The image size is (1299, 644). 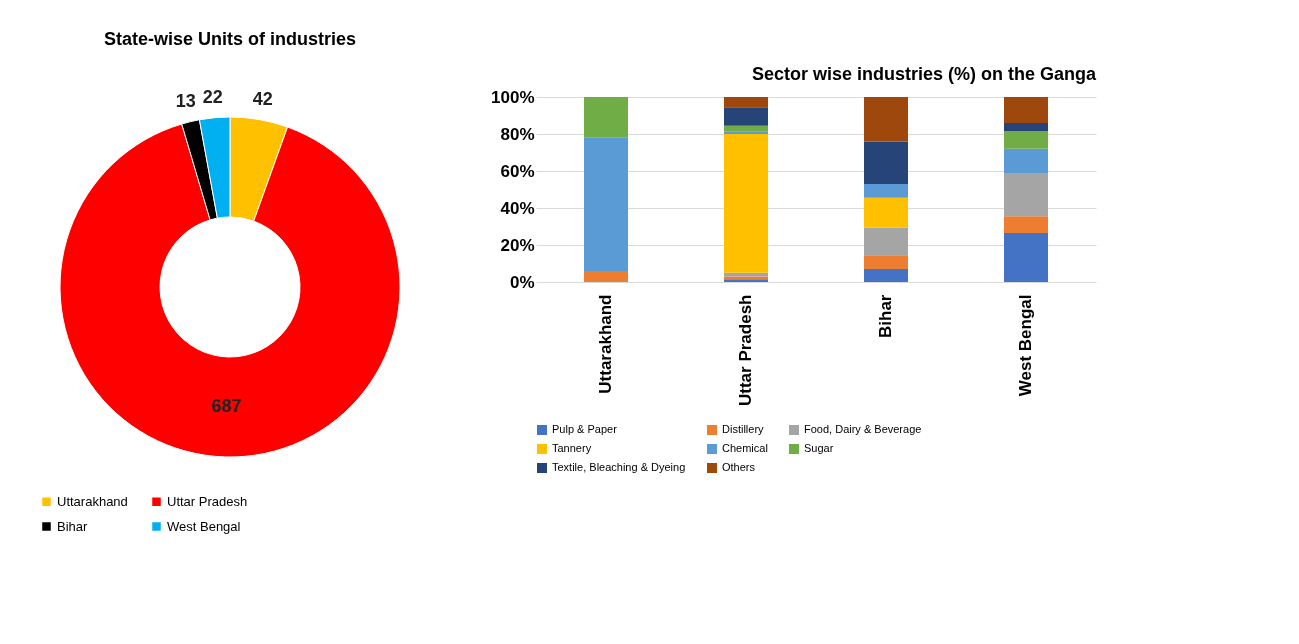 What do you see at coordinates (863, 429) in the screenshot?
I see `legend-label: Food, Dairy & Beverage` at bounding box center [863, 429].